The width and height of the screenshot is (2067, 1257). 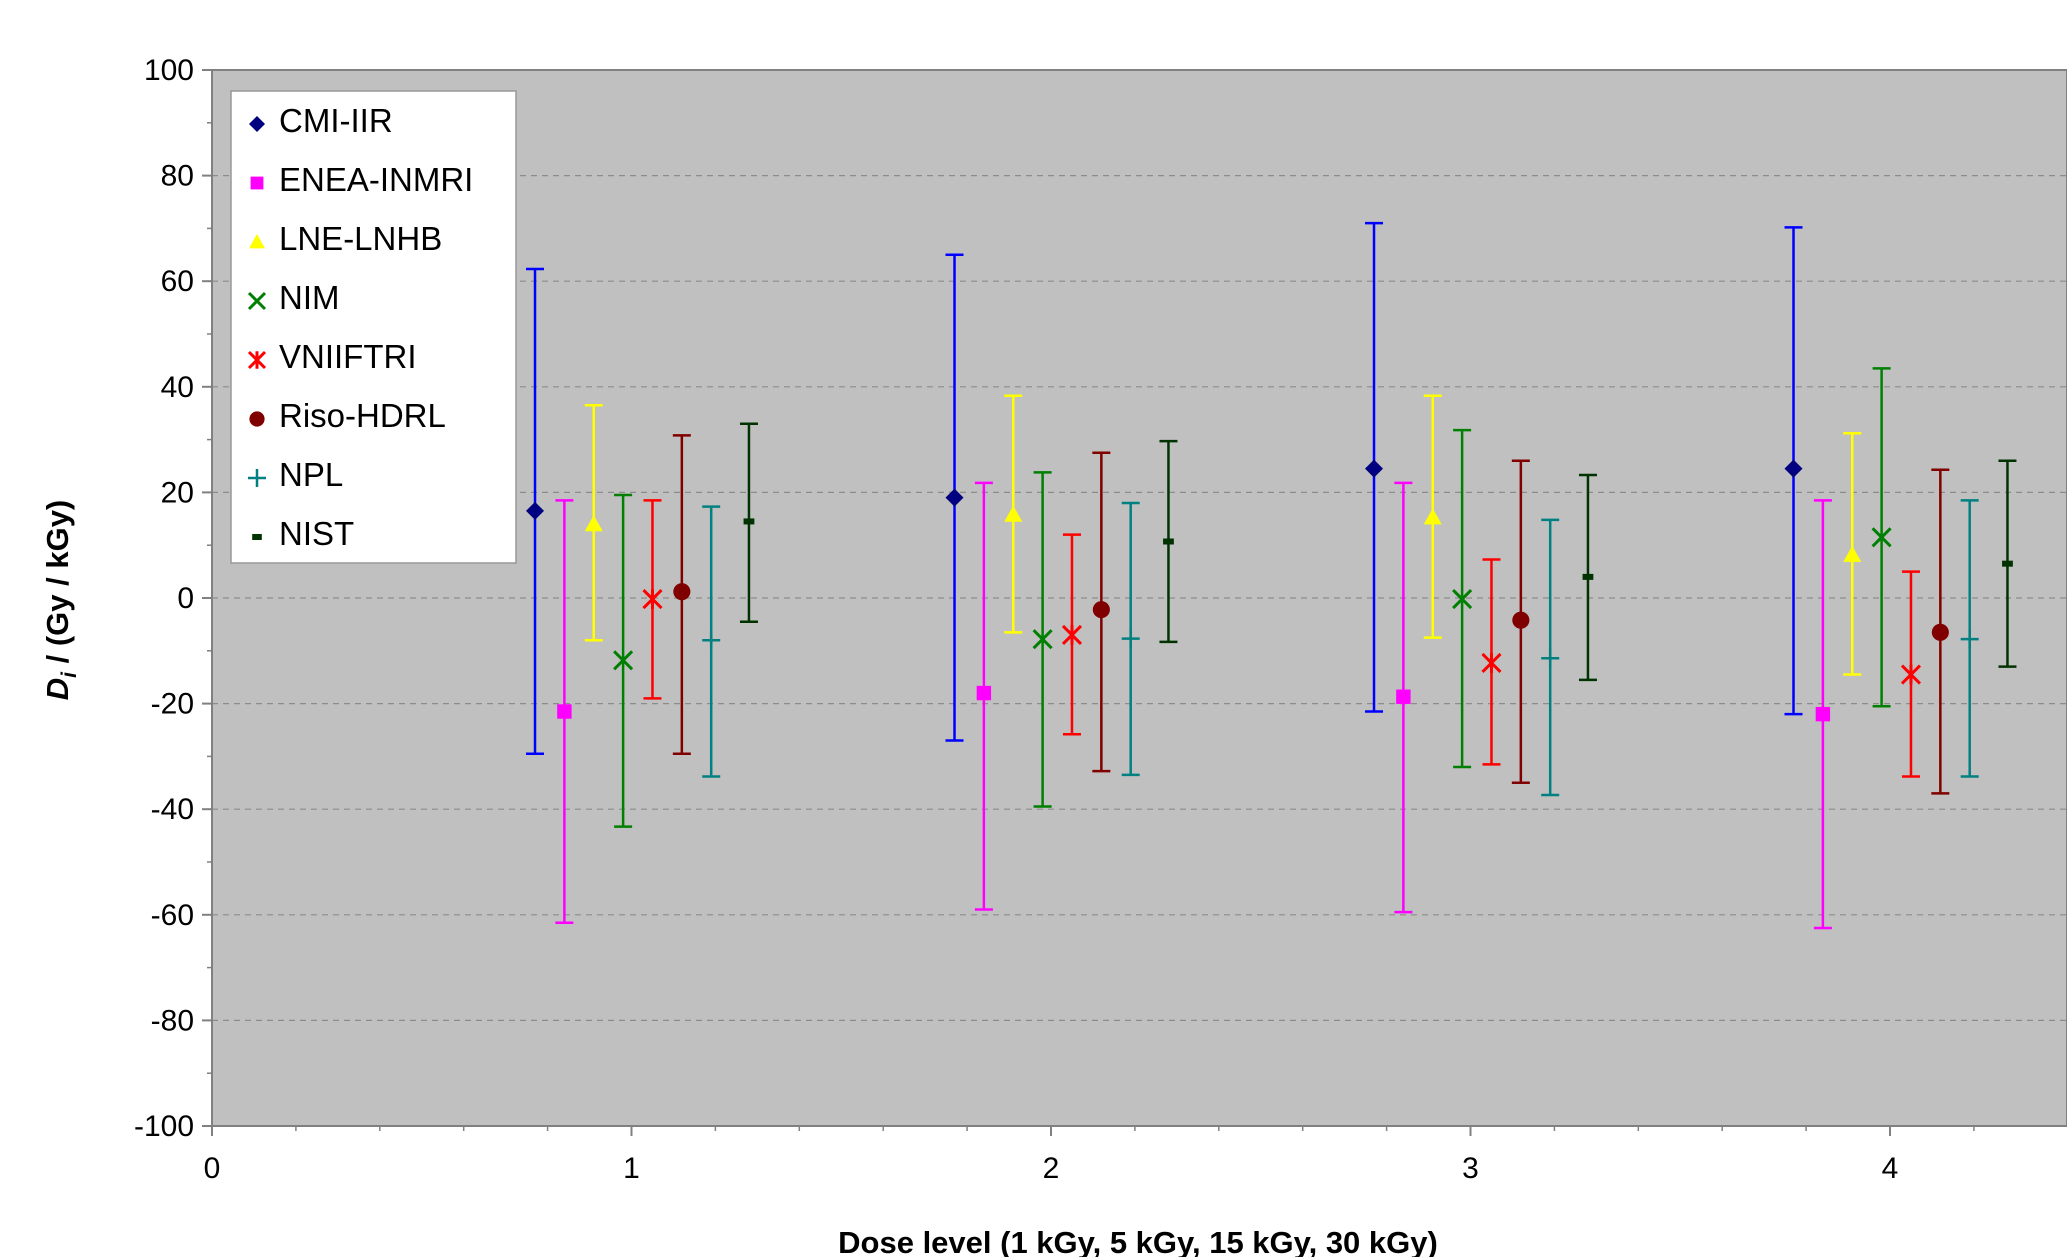 I want to click on legend-label: ENEA-INMRI, so click(x=376, y=179).